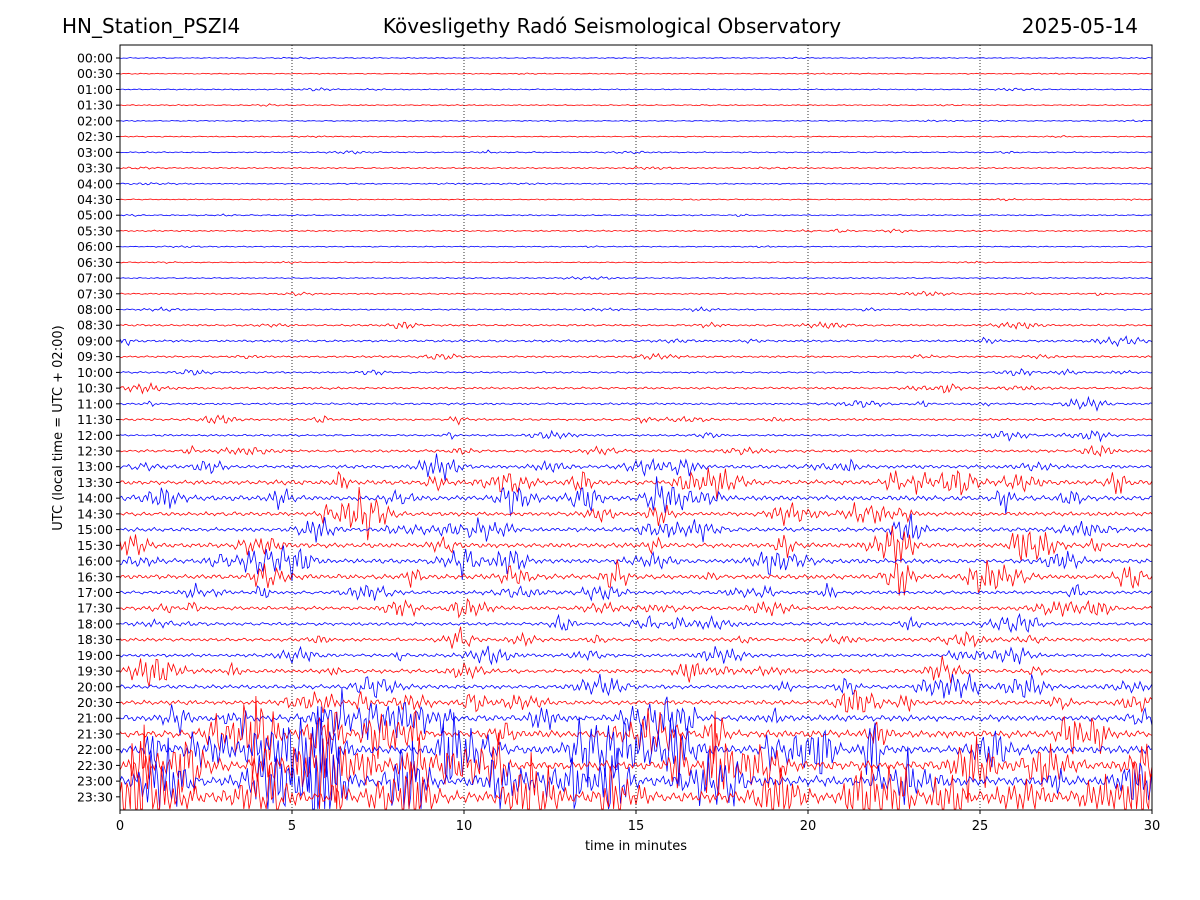 This screenshot has width=1200, height=900. What do you see at coordinates (95, 168) in the screenshot?
I see `y-tick-label: 03:30` at bounding box center [95, 168].